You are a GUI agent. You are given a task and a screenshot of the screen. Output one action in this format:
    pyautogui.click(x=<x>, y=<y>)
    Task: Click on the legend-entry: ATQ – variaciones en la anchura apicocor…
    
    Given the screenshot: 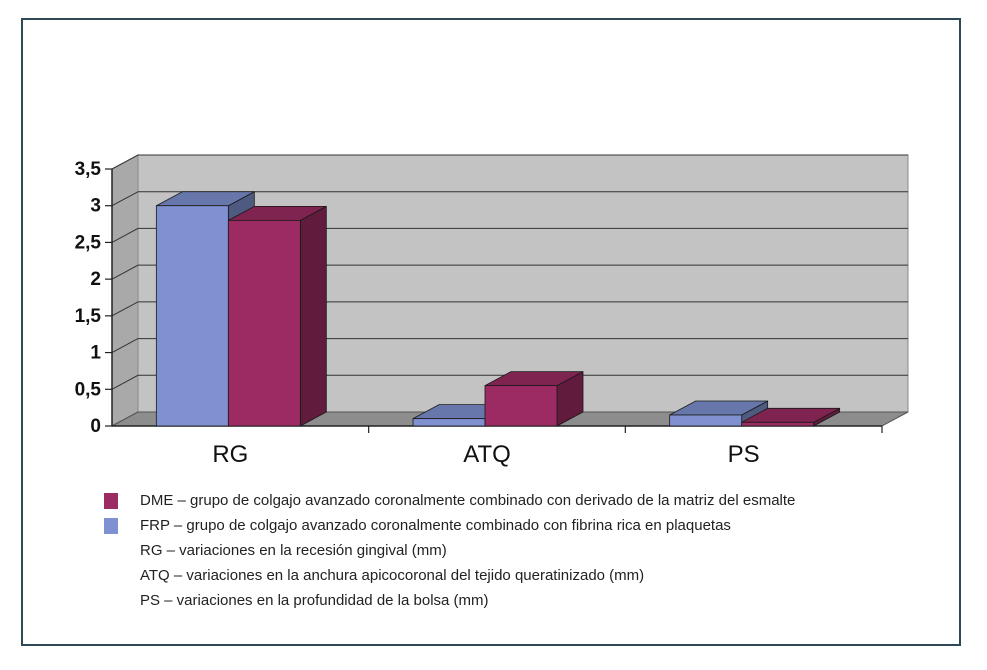 What is the action you would take?
    pyautogui.click(x=524, y=575)
    